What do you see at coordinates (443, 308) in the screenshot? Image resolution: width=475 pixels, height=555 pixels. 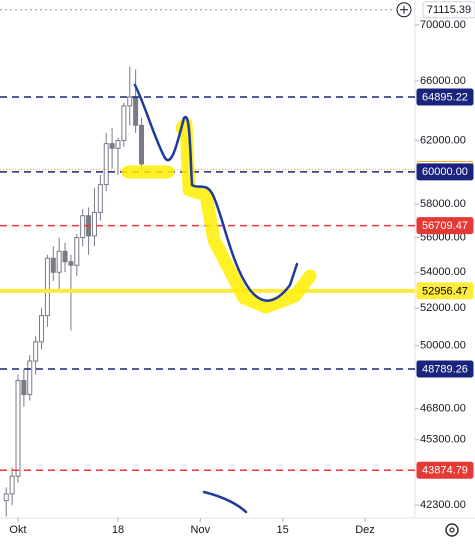 I see `y-tick-label: 52000.00` at bounding box center [443, 308].